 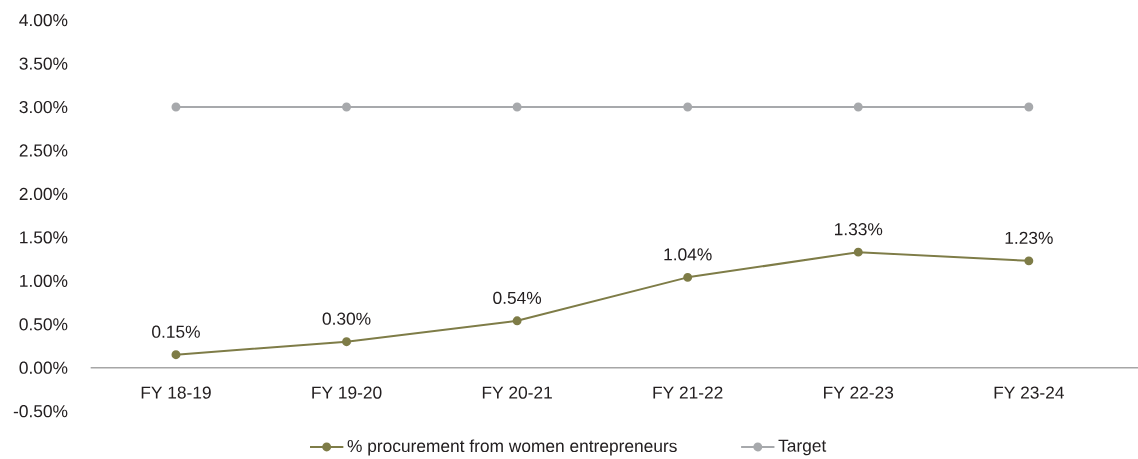 I want to click on x-tick-label: FY 20-21, so click(x=517, y=392).